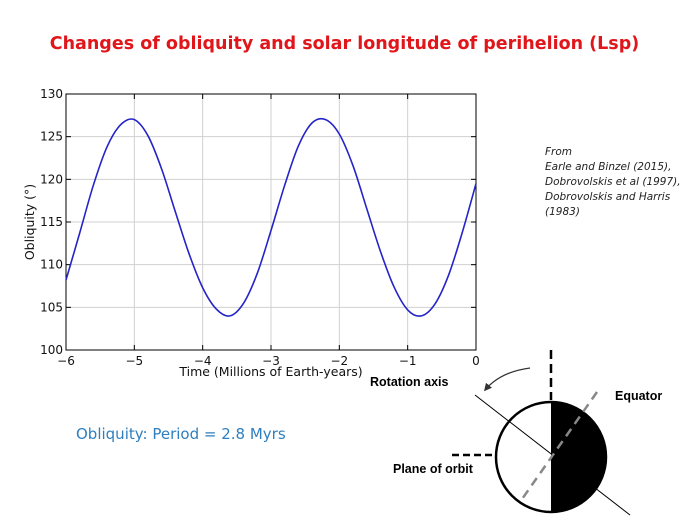 This screenshot has width=689, height=517. I want to click on reference-line: Dobrovolskis et al (1997),, so click(613, 182).